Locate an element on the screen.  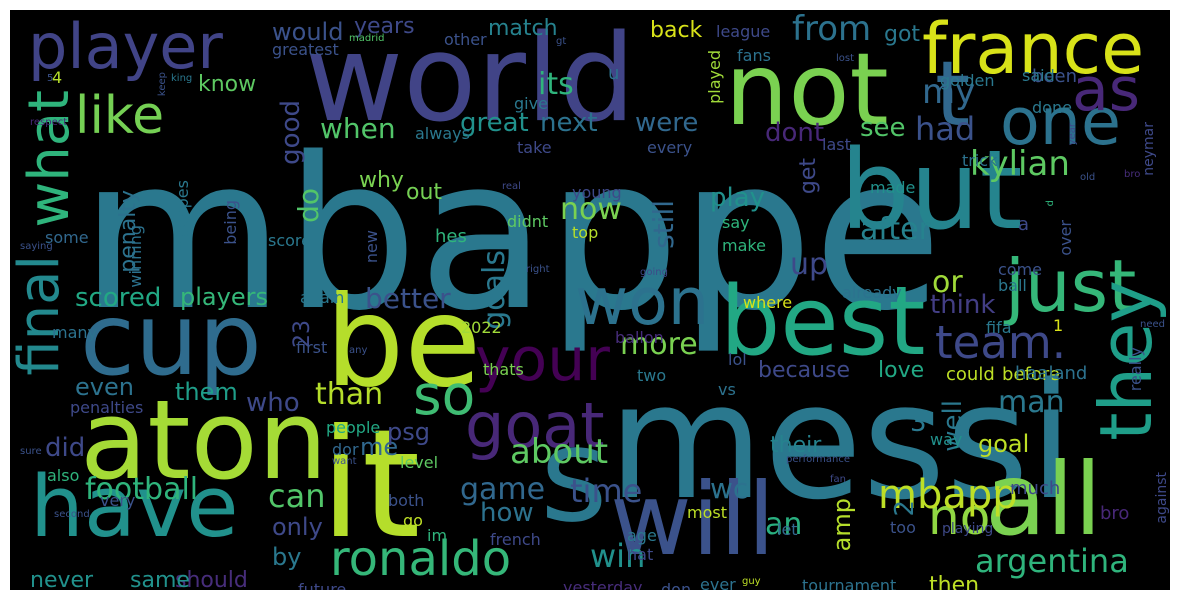
cloud-word: than is located at coordinates (349, 394).